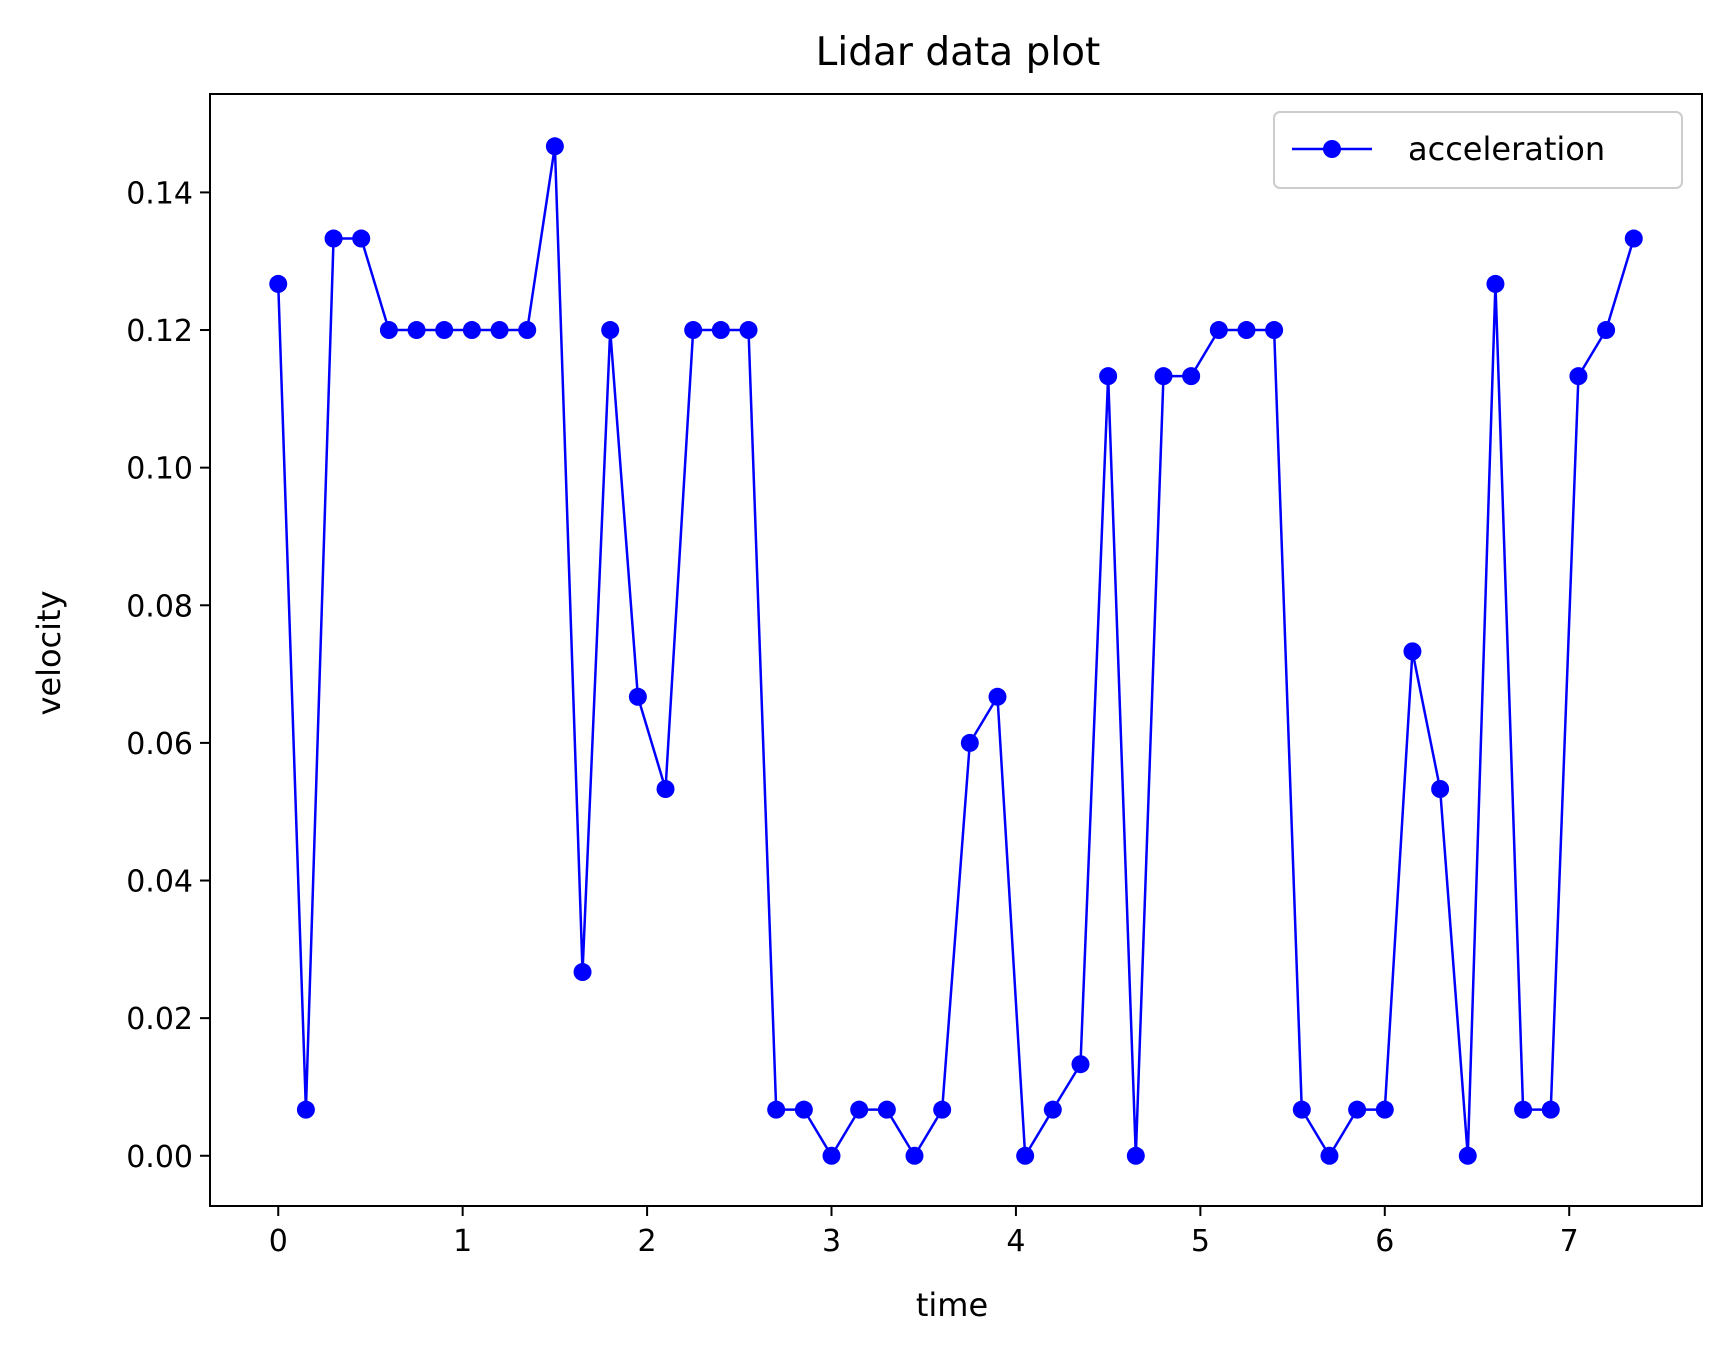  I want to click on legend-box, so click(1478, 150).